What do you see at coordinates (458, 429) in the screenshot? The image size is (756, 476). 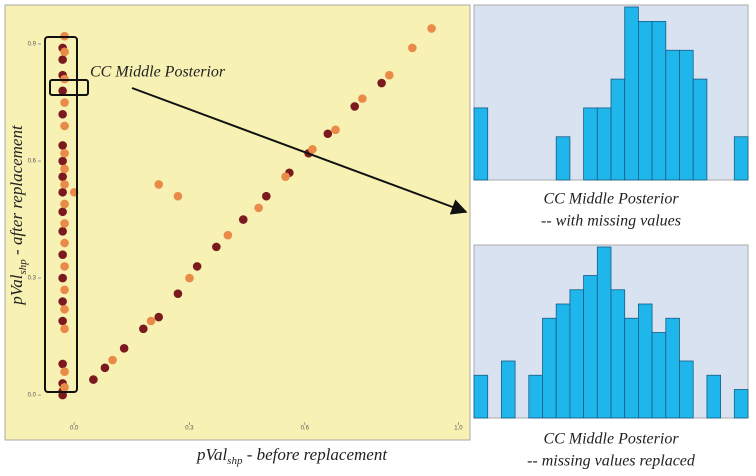 I see `x-tick-label: 1.0` at bounding box center [458, 429].